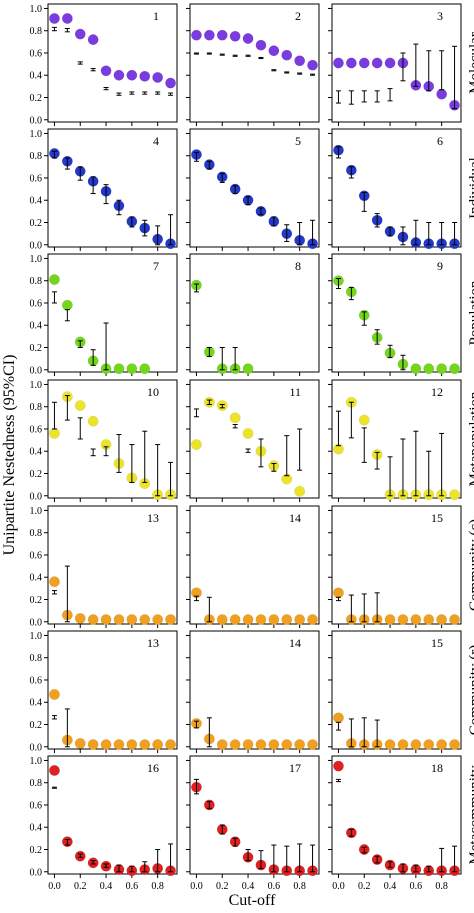  Describe the element at coordinates (253, 440) in the screenshot. I see `panel-11-3: 11` at that location.